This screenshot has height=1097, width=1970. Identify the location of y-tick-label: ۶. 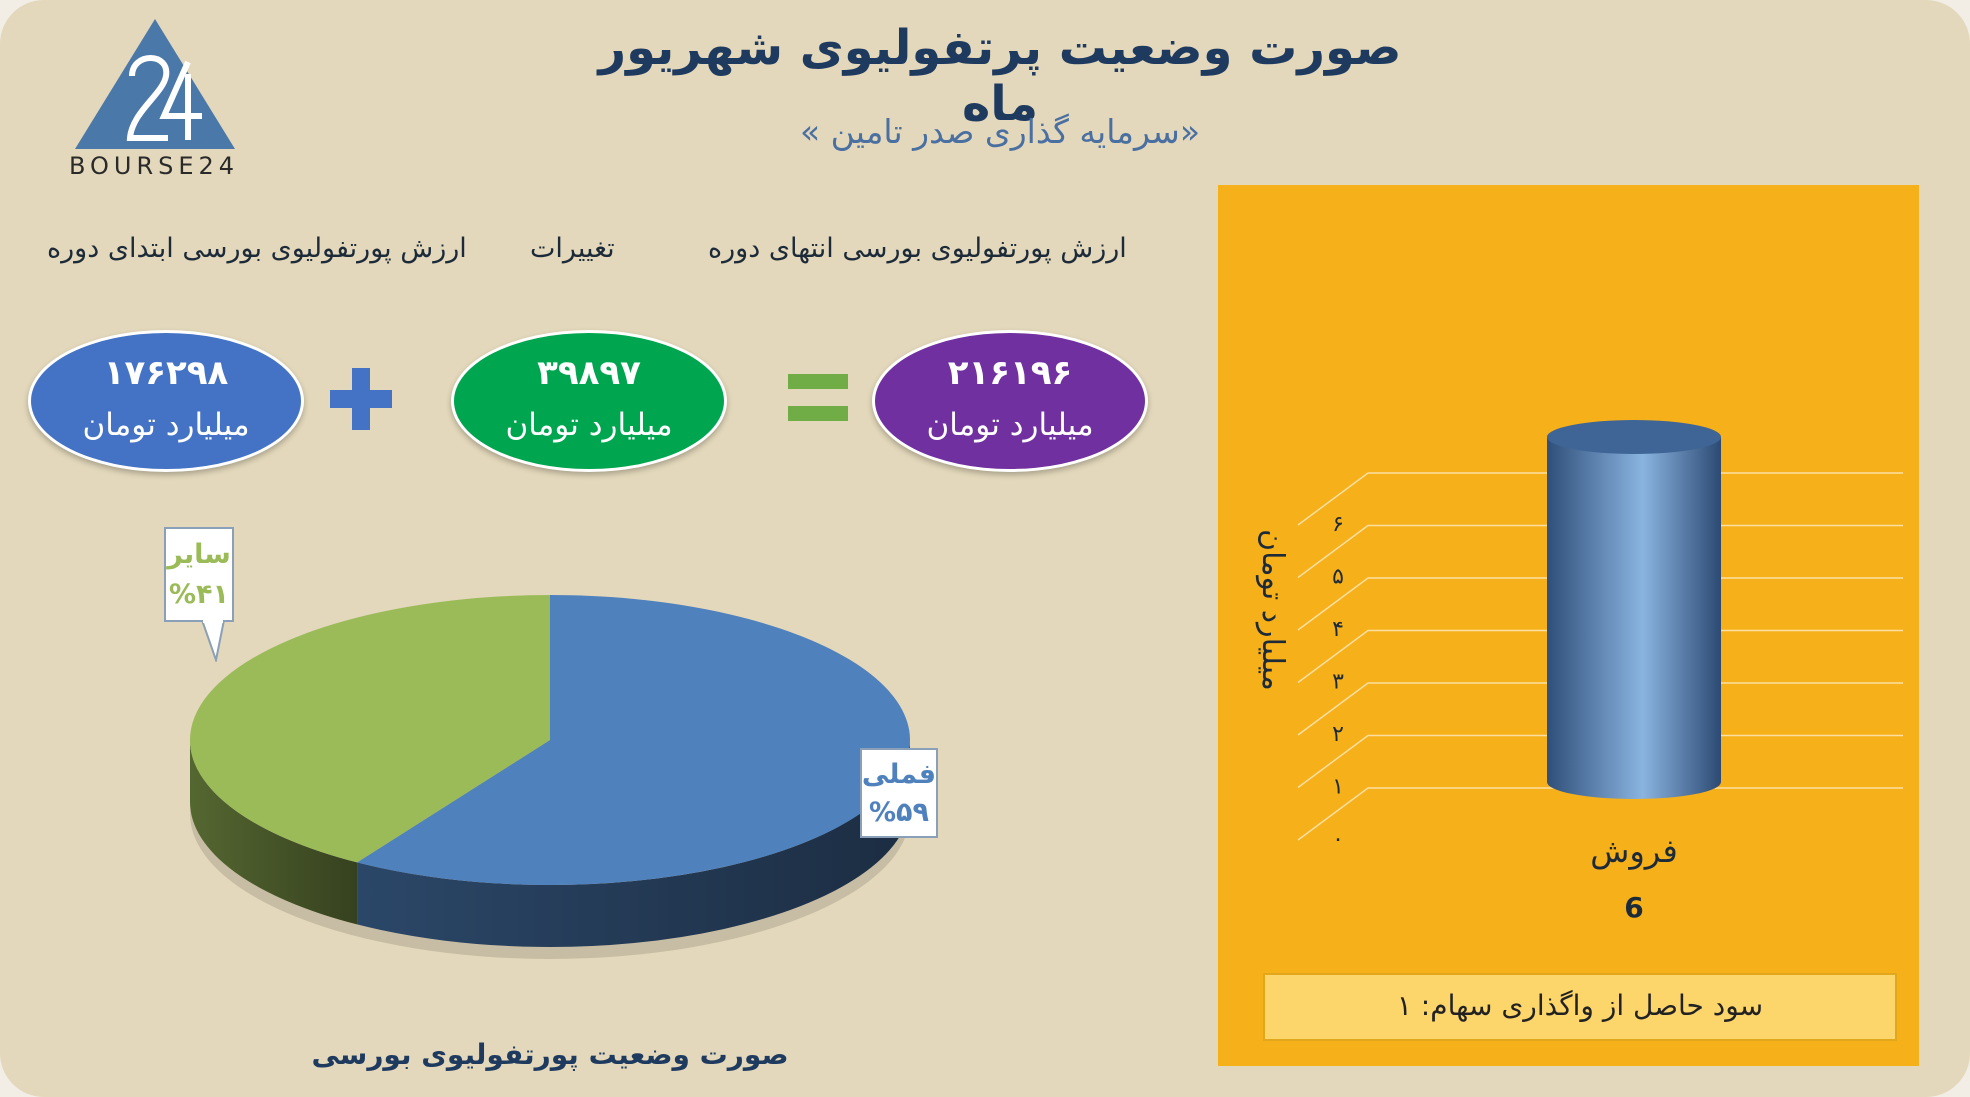
(1338, 524).